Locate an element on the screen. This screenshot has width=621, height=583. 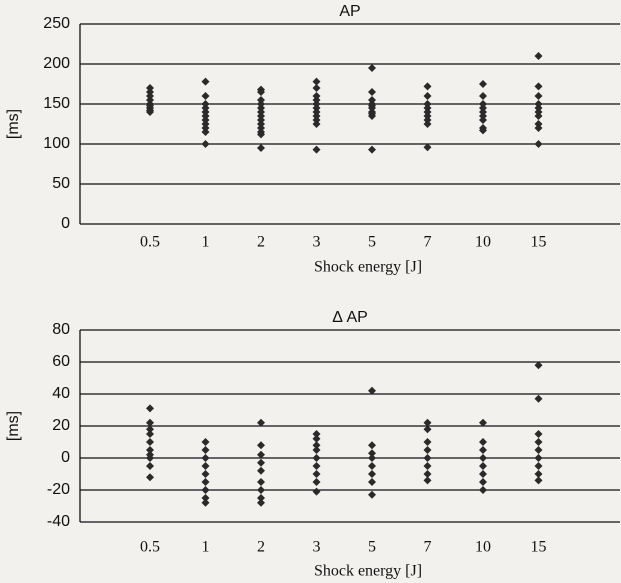
y-tick-label: 150 is located at coordinates (56, 103).